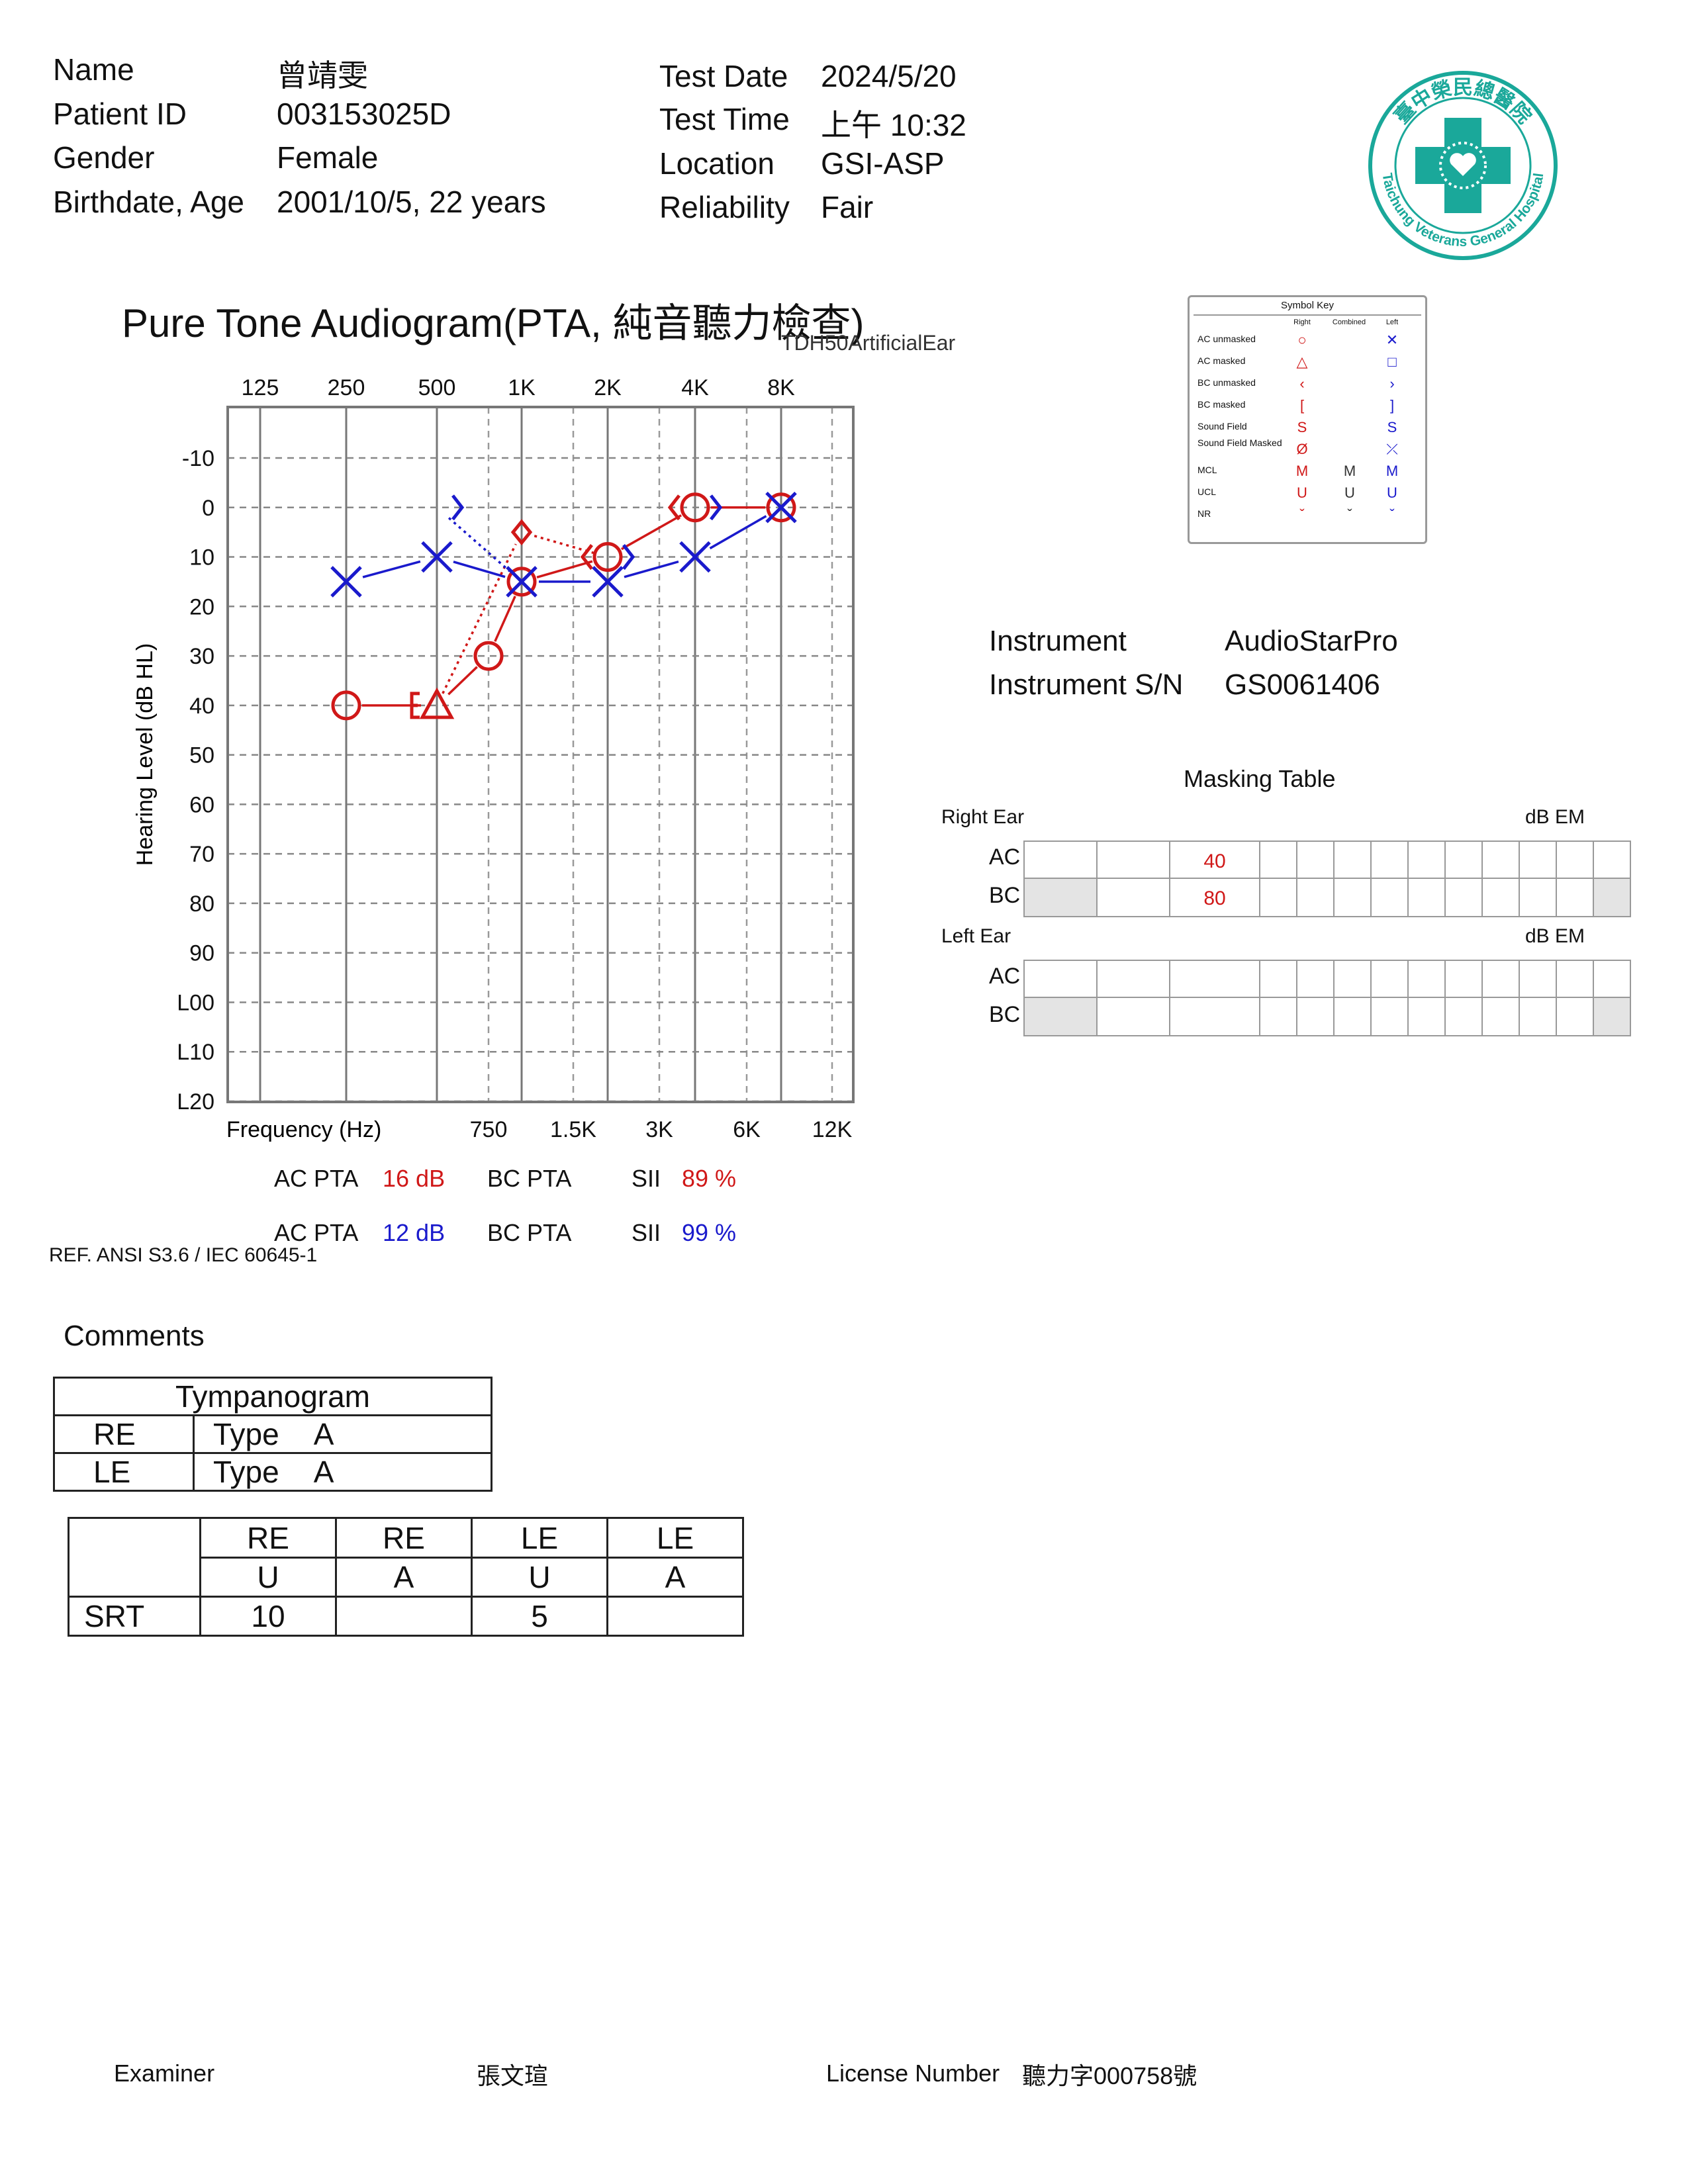 Image resolution: width=1688 pixels, height=2184 pixels. What do you see at coordinates (268, 1578) in the screenshot?
I see `srt-mask-re-u: U` at bounding box center [268, 1578].